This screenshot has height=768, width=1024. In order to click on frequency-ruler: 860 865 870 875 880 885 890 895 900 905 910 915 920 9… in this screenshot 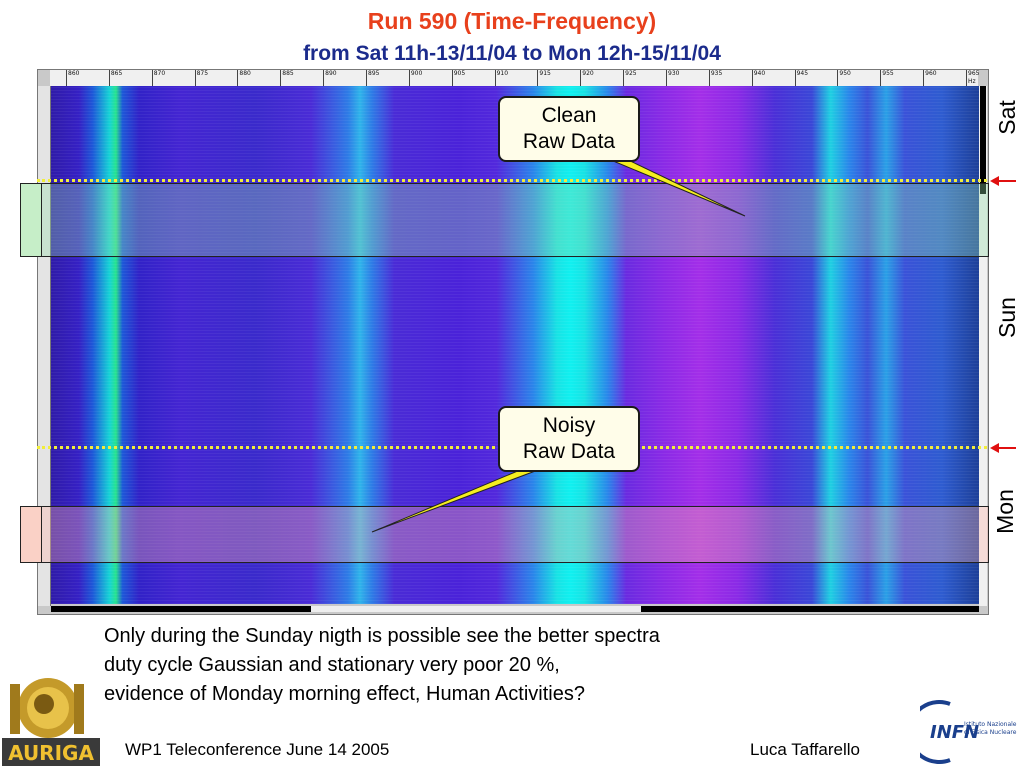, I will do `click(515, 78)`.